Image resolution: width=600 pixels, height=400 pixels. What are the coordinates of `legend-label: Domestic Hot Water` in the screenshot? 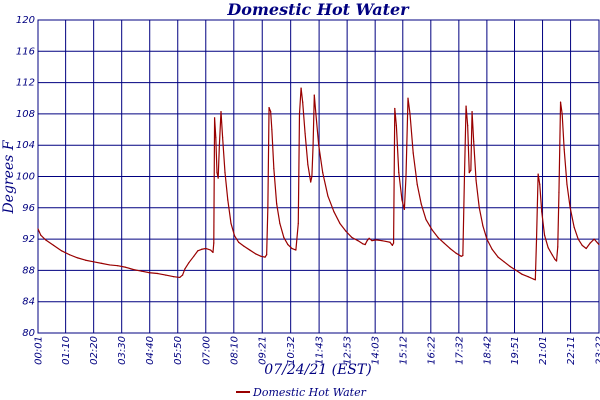 It's located at (309, 392).